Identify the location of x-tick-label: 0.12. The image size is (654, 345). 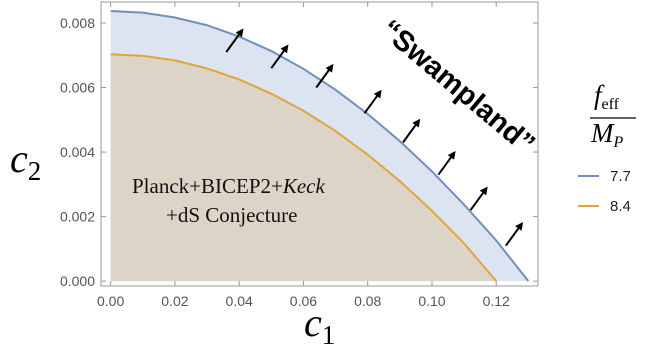
(496, 301).